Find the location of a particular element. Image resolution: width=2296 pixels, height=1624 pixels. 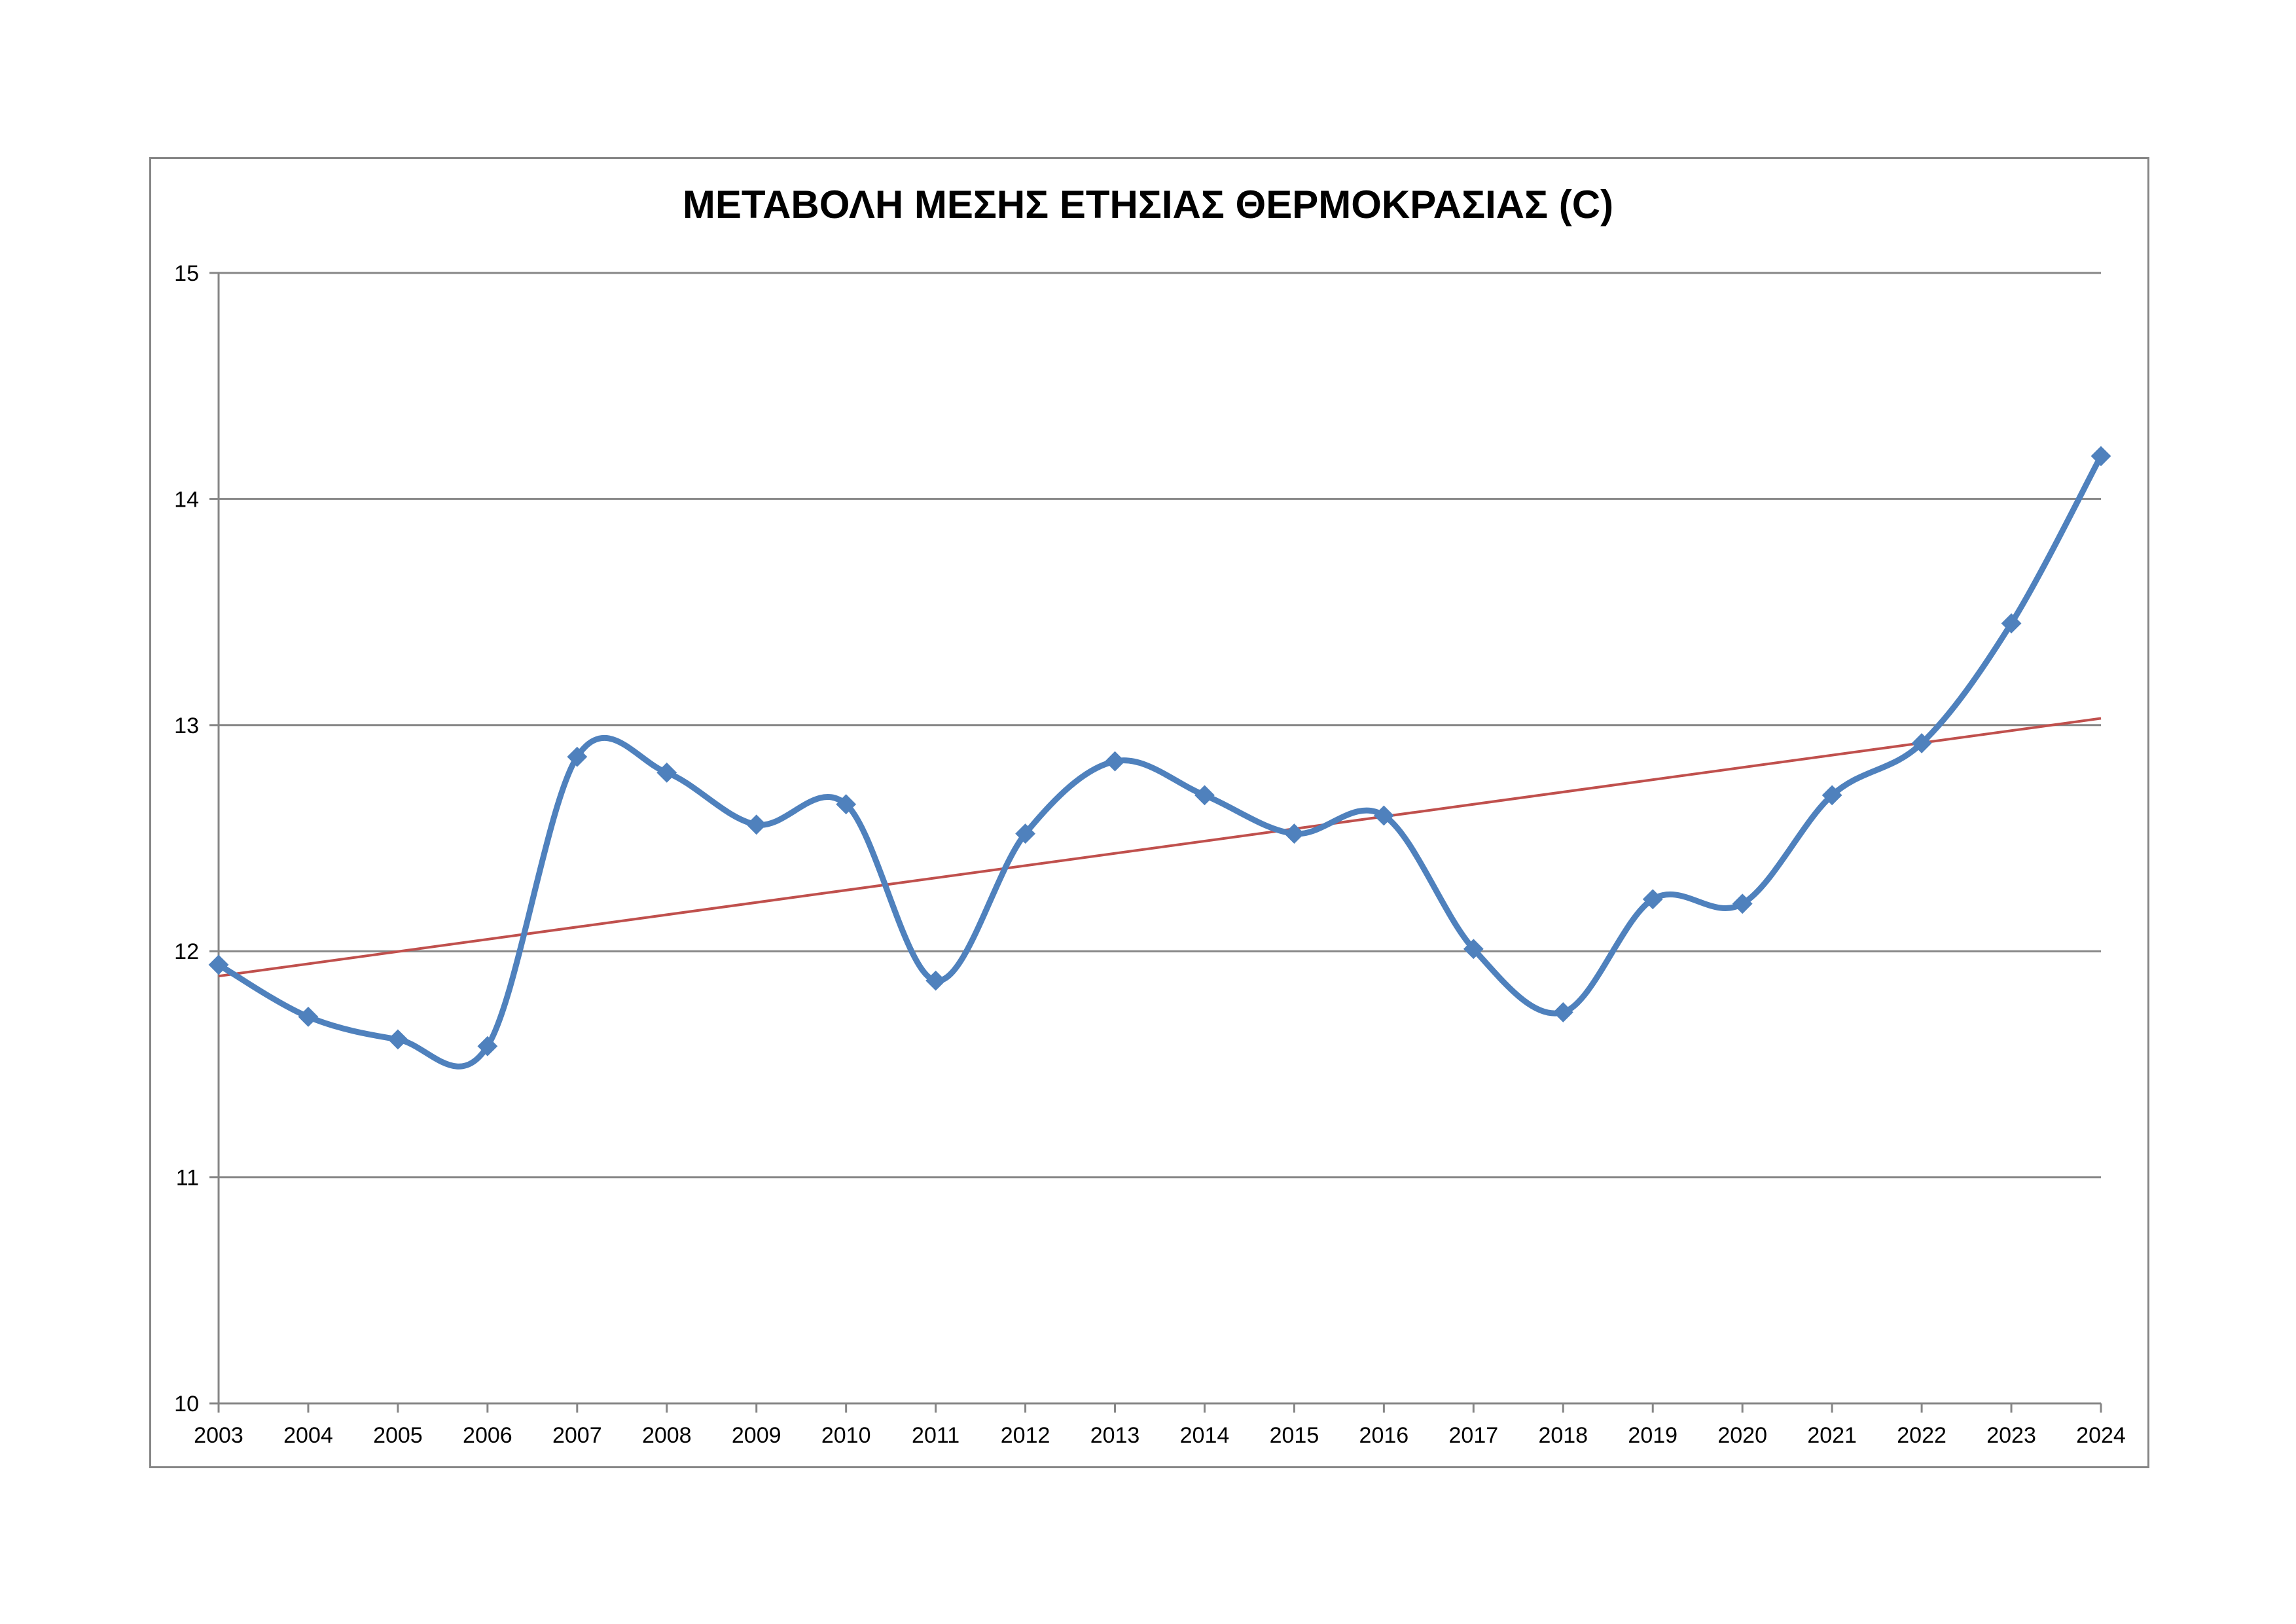

data-point-2016 is located at coordinates (1383, 815).